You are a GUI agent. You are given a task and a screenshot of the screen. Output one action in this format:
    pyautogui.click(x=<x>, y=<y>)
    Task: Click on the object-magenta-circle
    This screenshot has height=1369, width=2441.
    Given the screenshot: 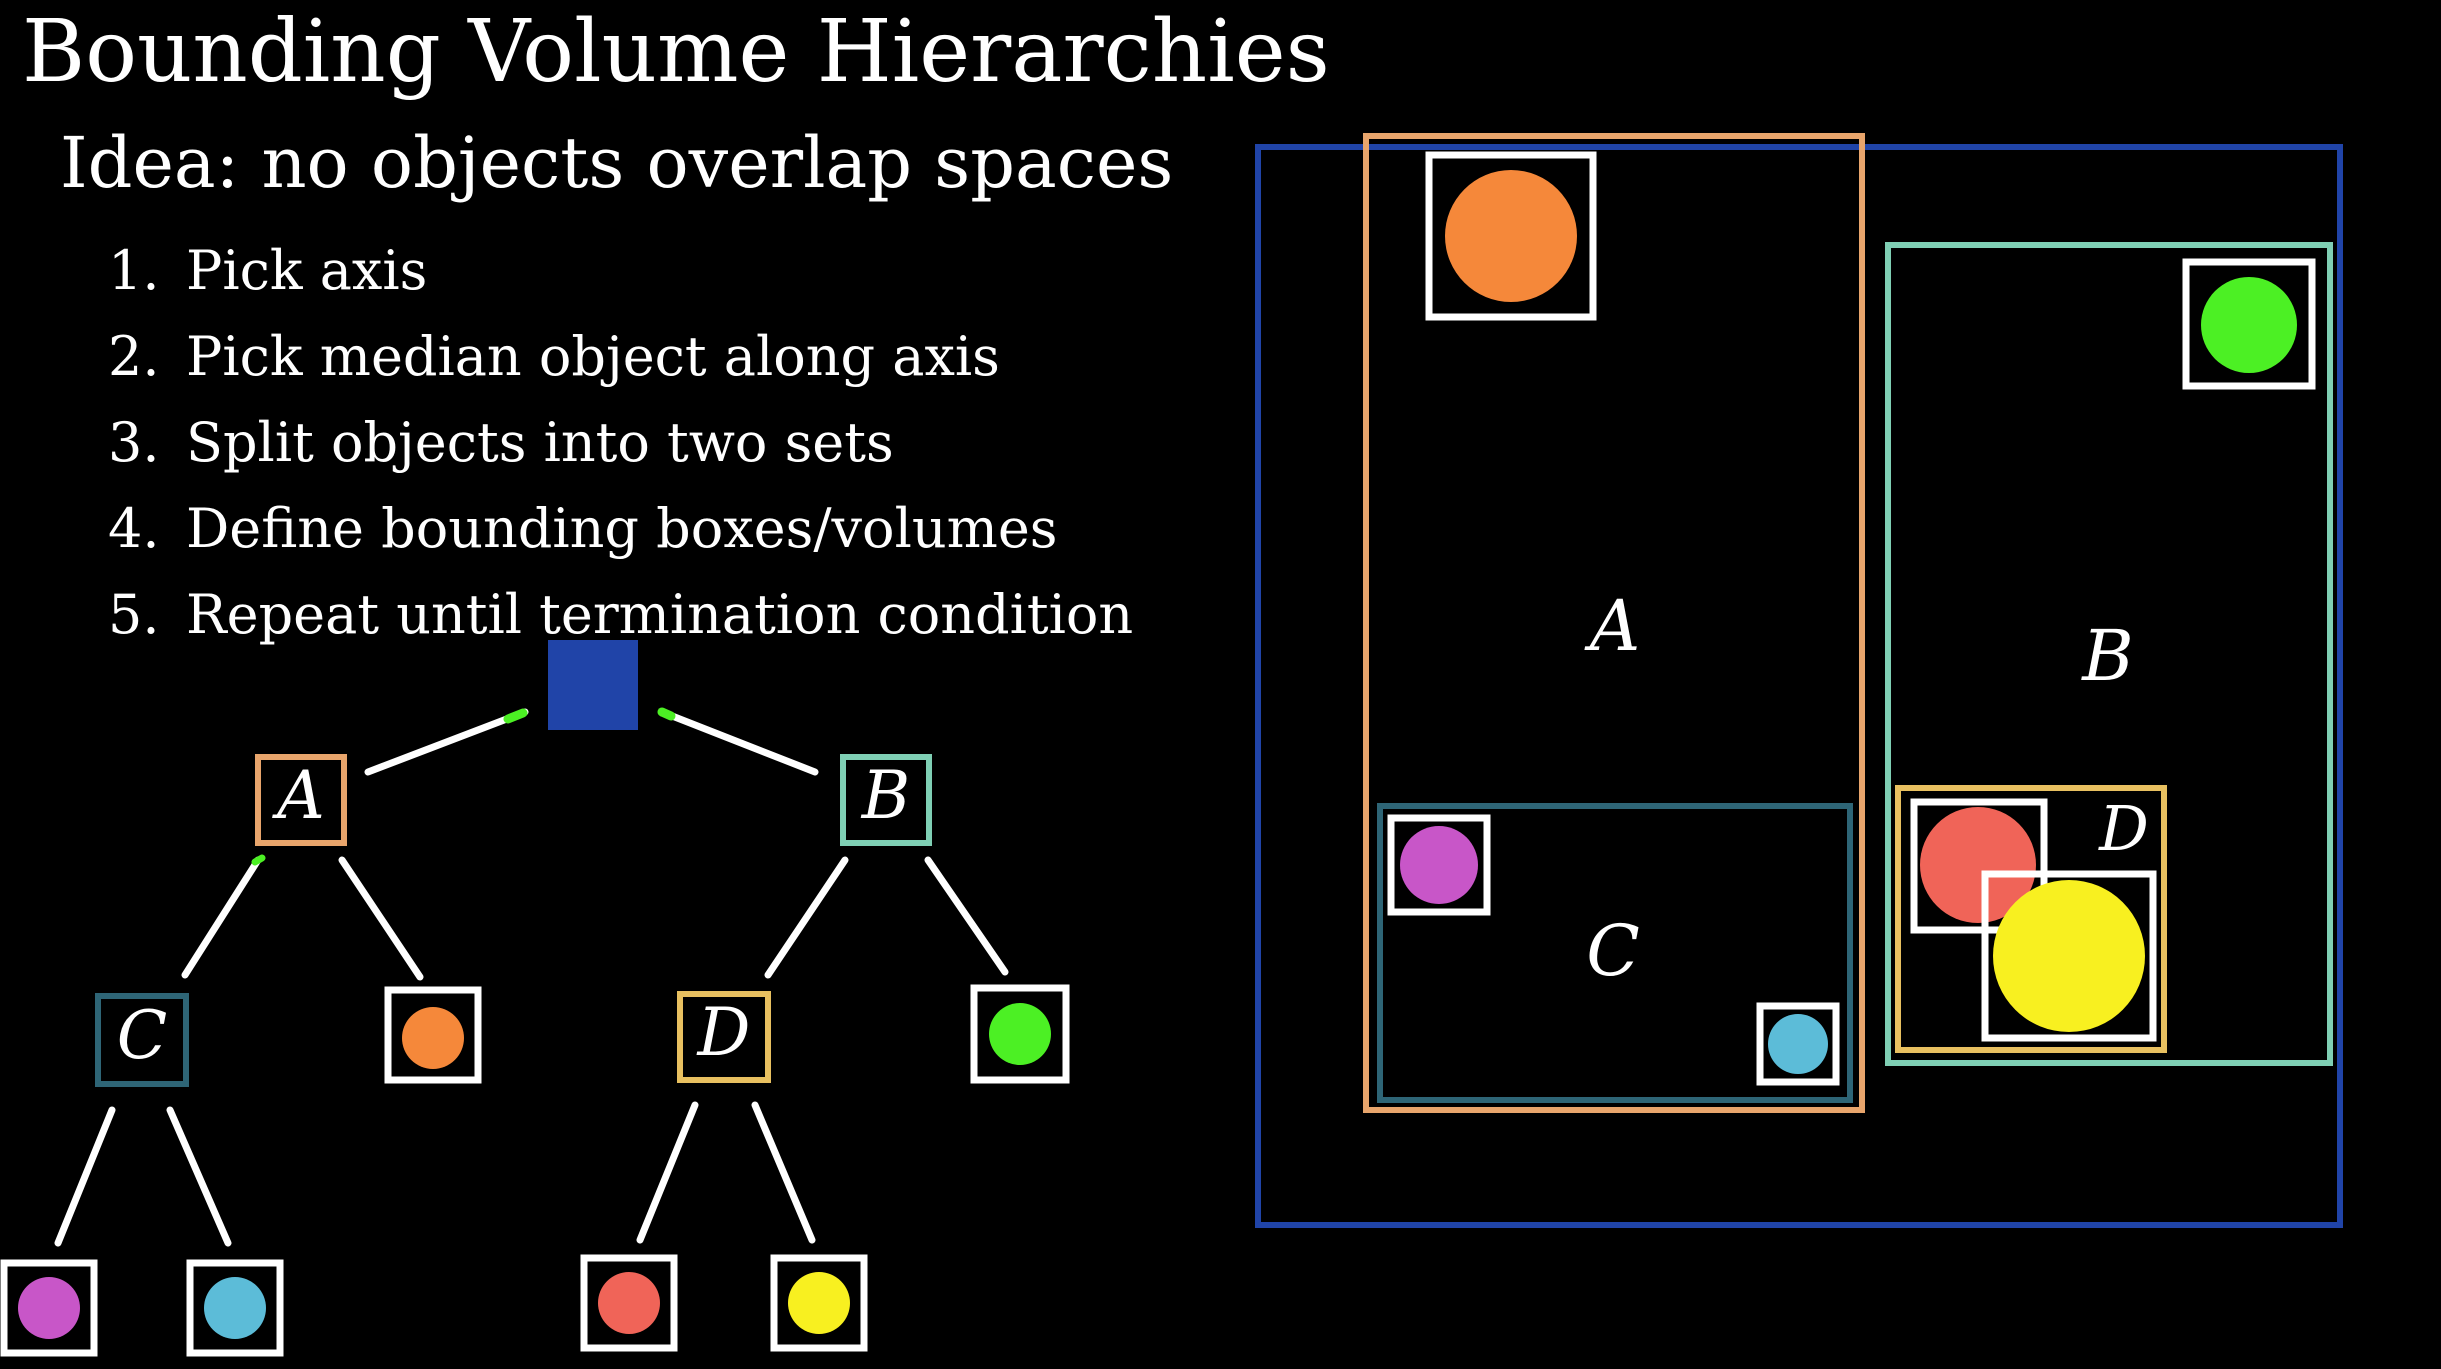 What is the action you would take?
    pyautogui.click(x=1439, y=865)
    